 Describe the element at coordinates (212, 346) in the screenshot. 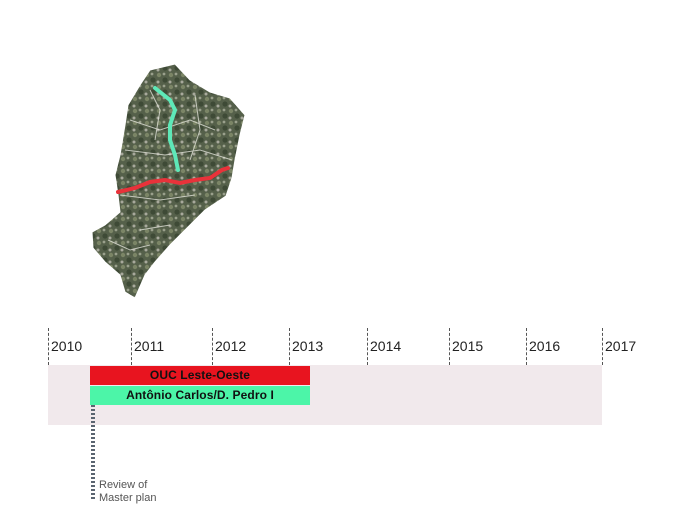

I see `year-tick-2012` at that location.